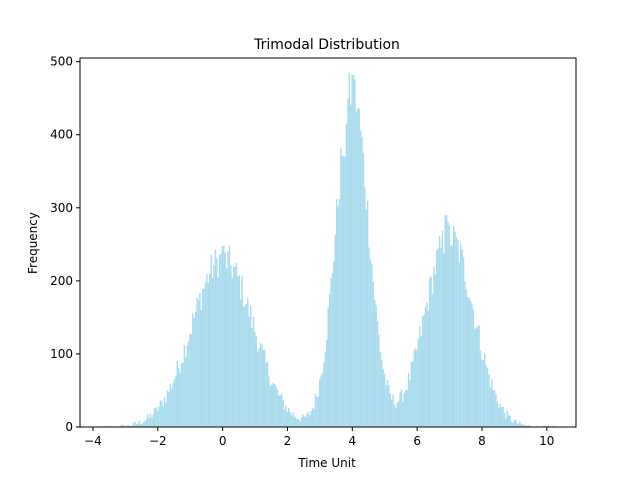  Describe the element at coordinates (326, 45) in the screenshot. I see `chart-title: Trimodal Distribution` at that location.